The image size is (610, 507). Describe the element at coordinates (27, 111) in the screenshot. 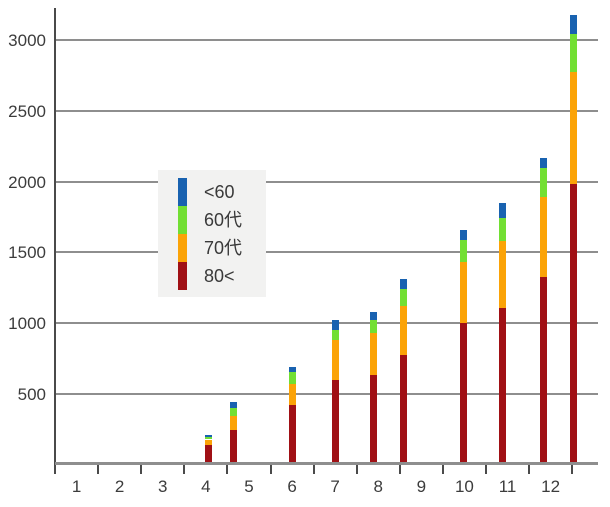

I see `y-tick-label: 2500` at that location.